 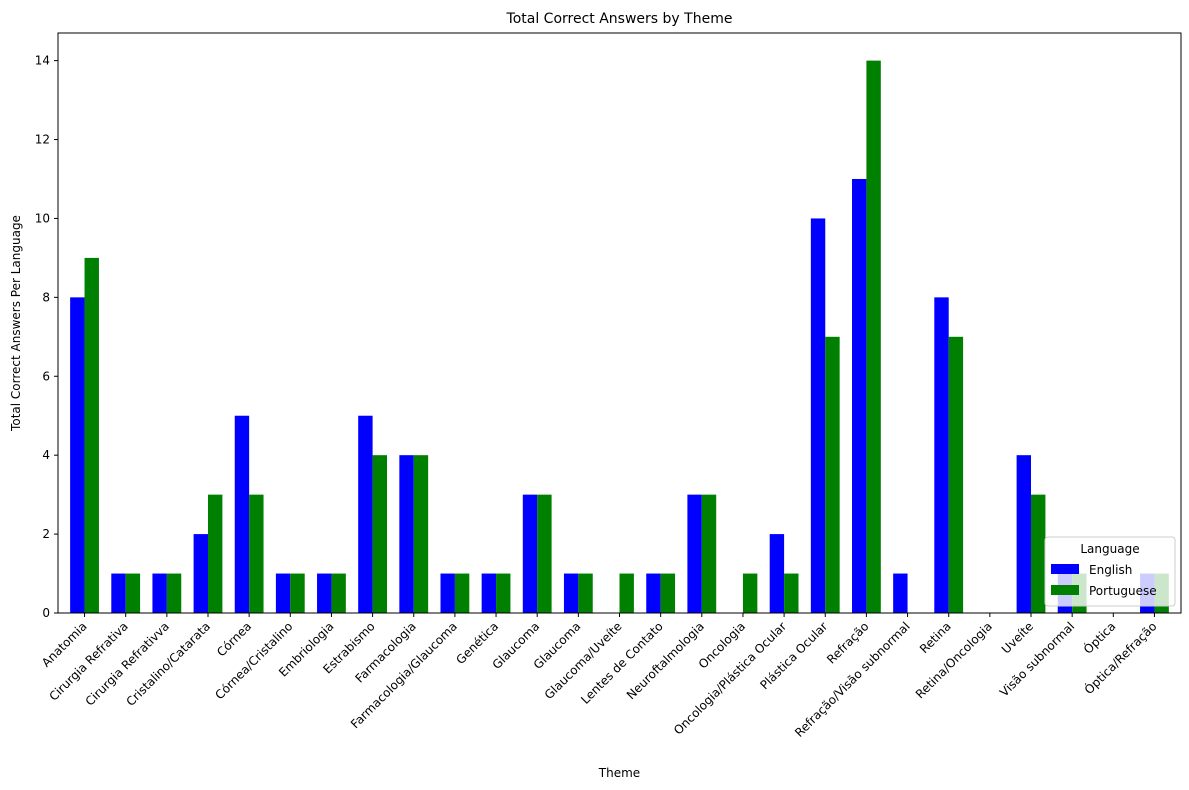 I want to click on y-axis-title: Total Correct Answers Per Language, so click(x=16, y=323).